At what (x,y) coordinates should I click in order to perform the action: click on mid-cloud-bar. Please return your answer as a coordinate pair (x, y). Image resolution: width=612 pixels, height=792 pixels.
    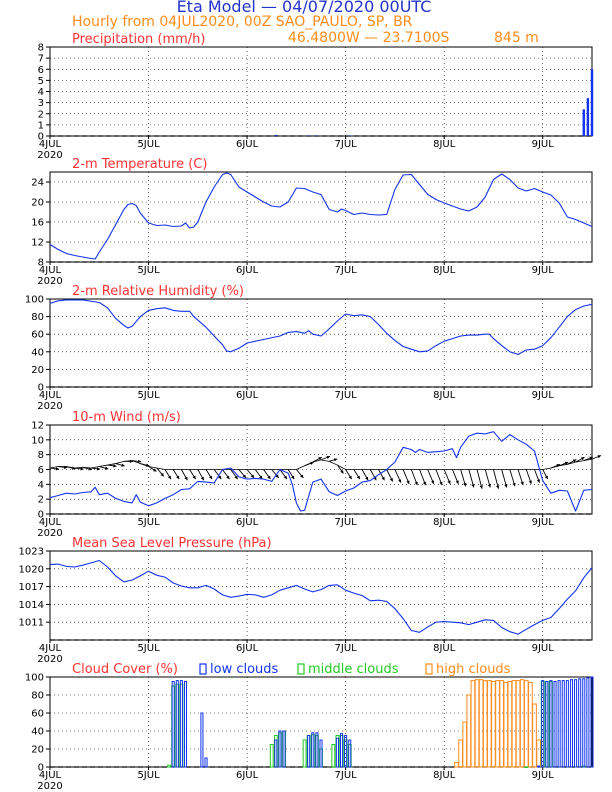
    Looking at the image, I should click on (304, 753).